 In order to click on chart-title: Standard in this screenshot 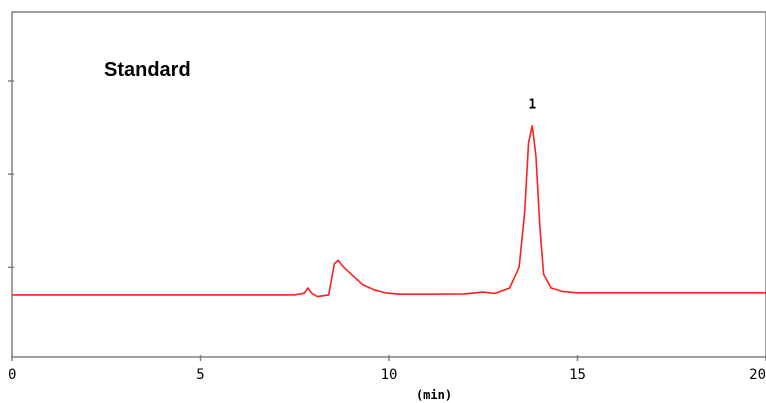, I will do `click(147, 70)`.